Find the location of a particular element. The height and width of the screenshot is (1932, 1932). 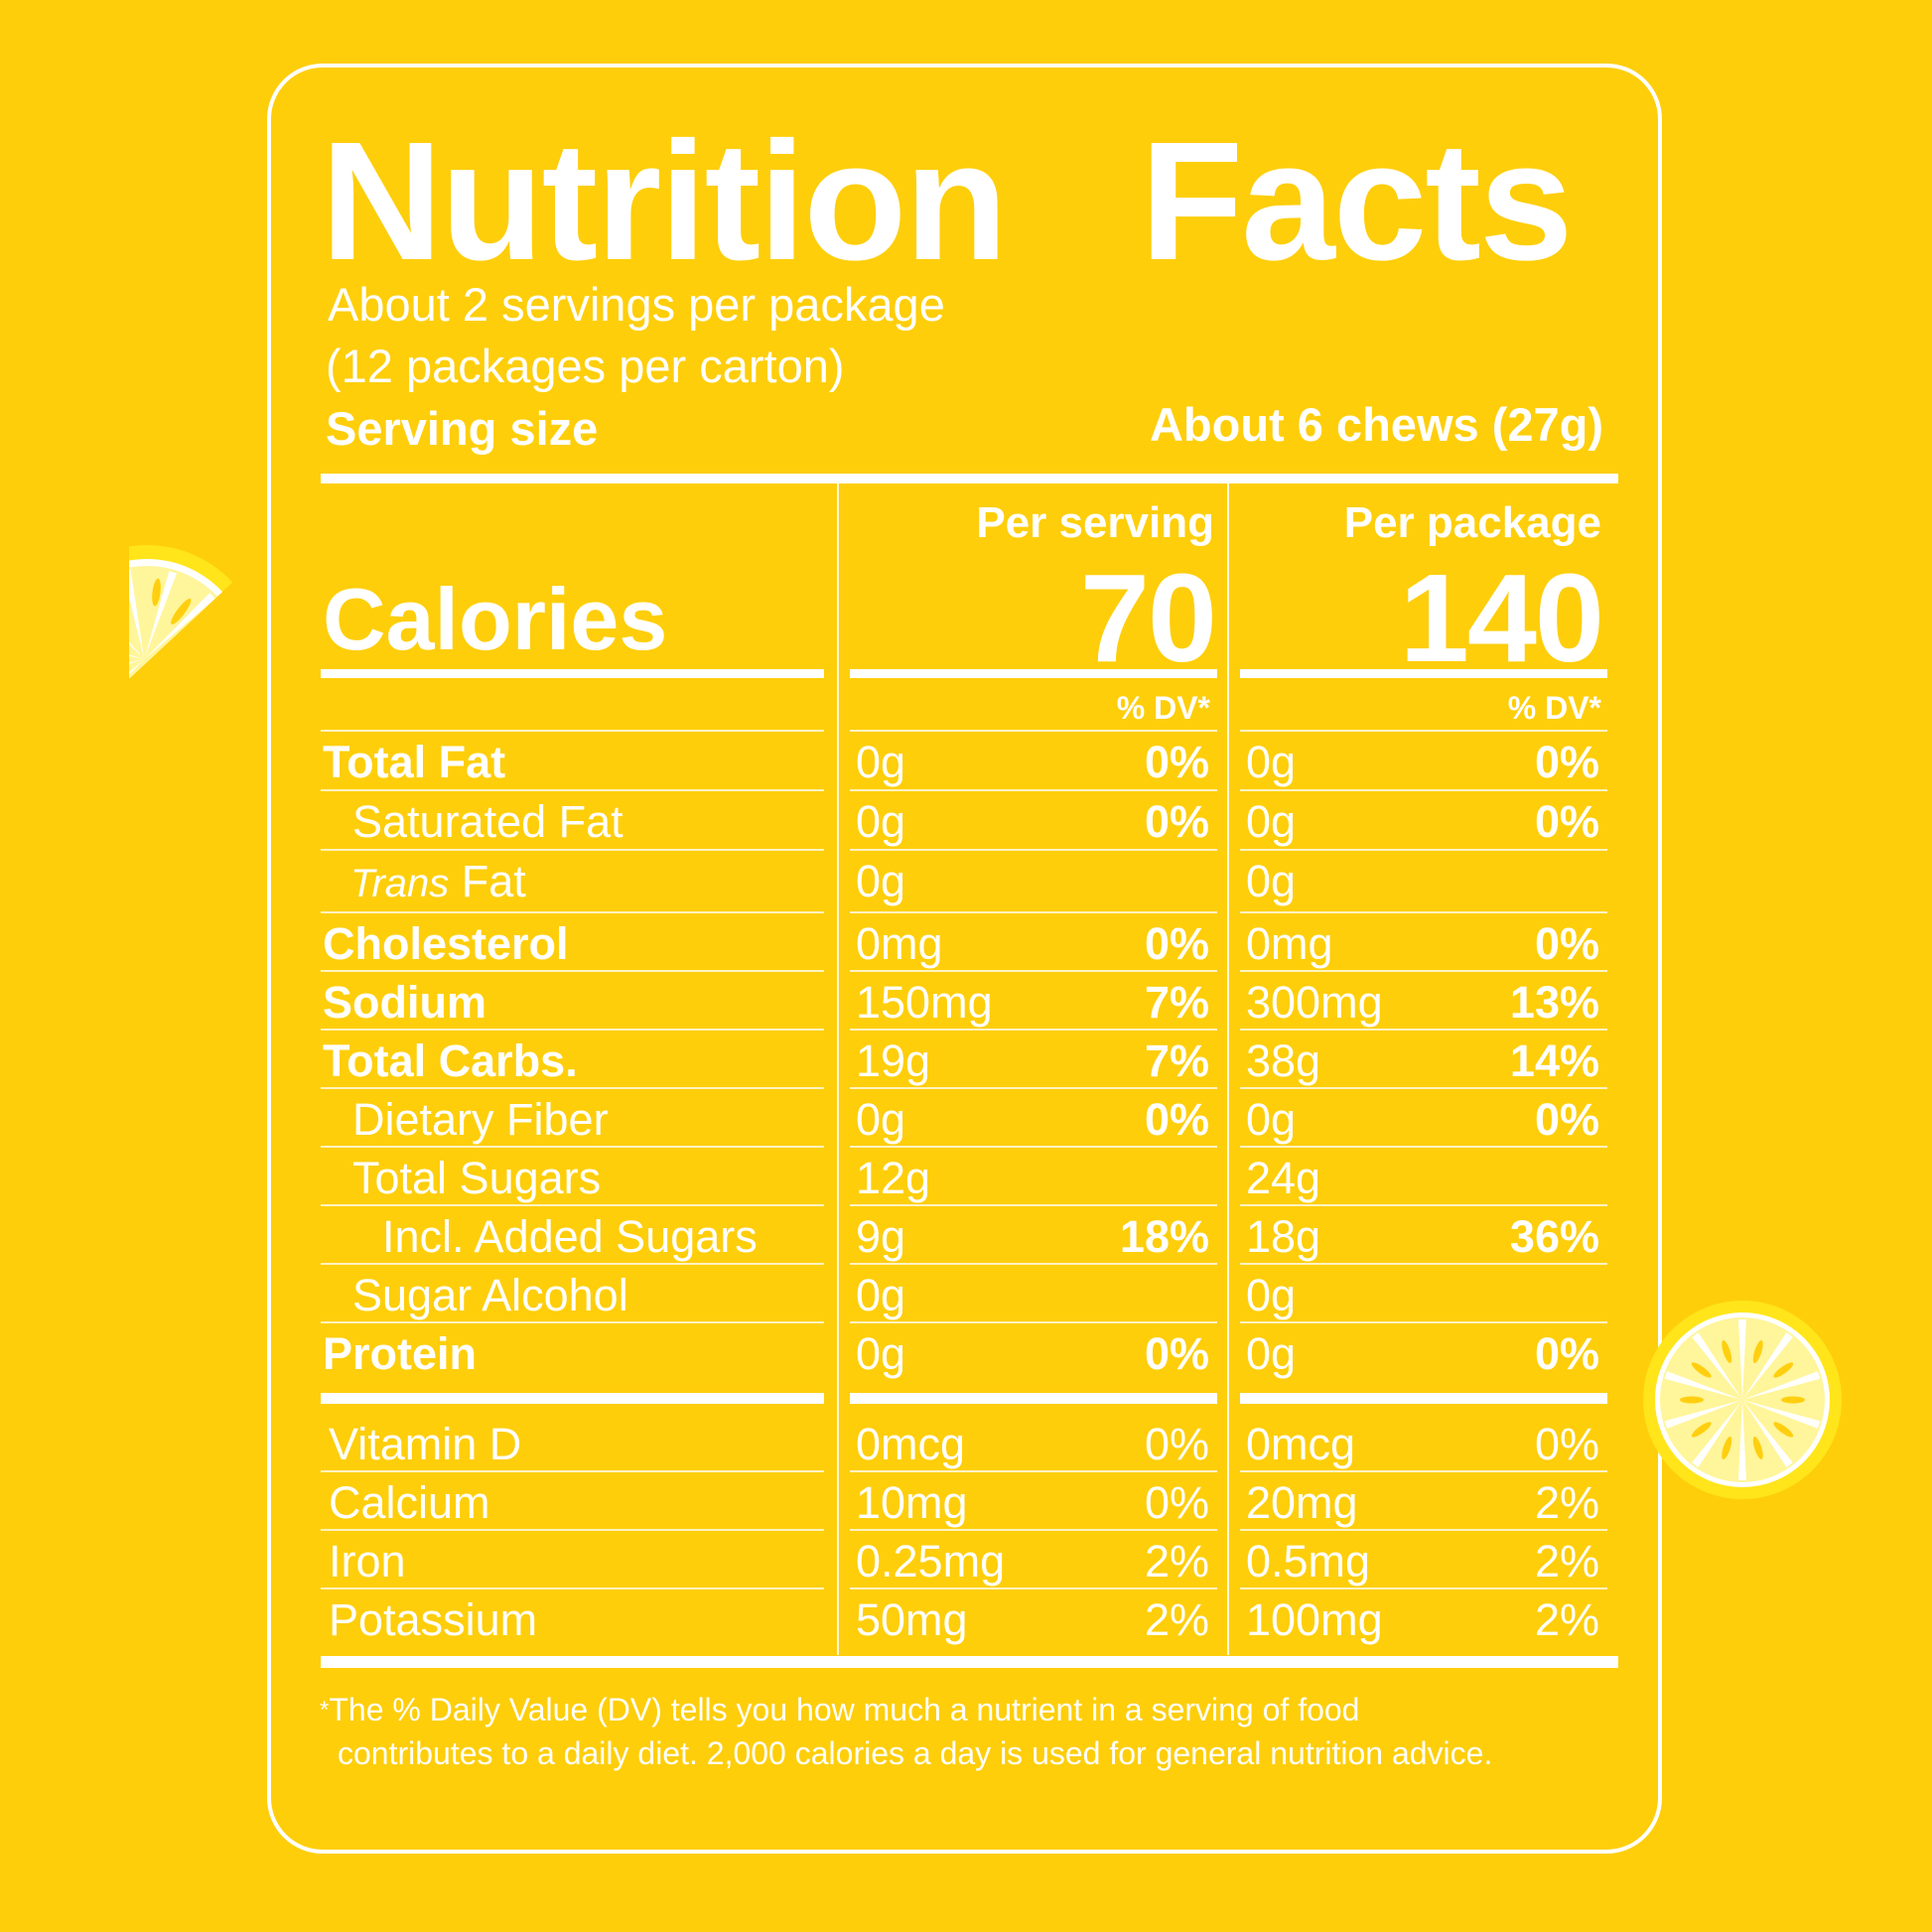

package-amount: 20mg is located at coordinates (1302, 1502).